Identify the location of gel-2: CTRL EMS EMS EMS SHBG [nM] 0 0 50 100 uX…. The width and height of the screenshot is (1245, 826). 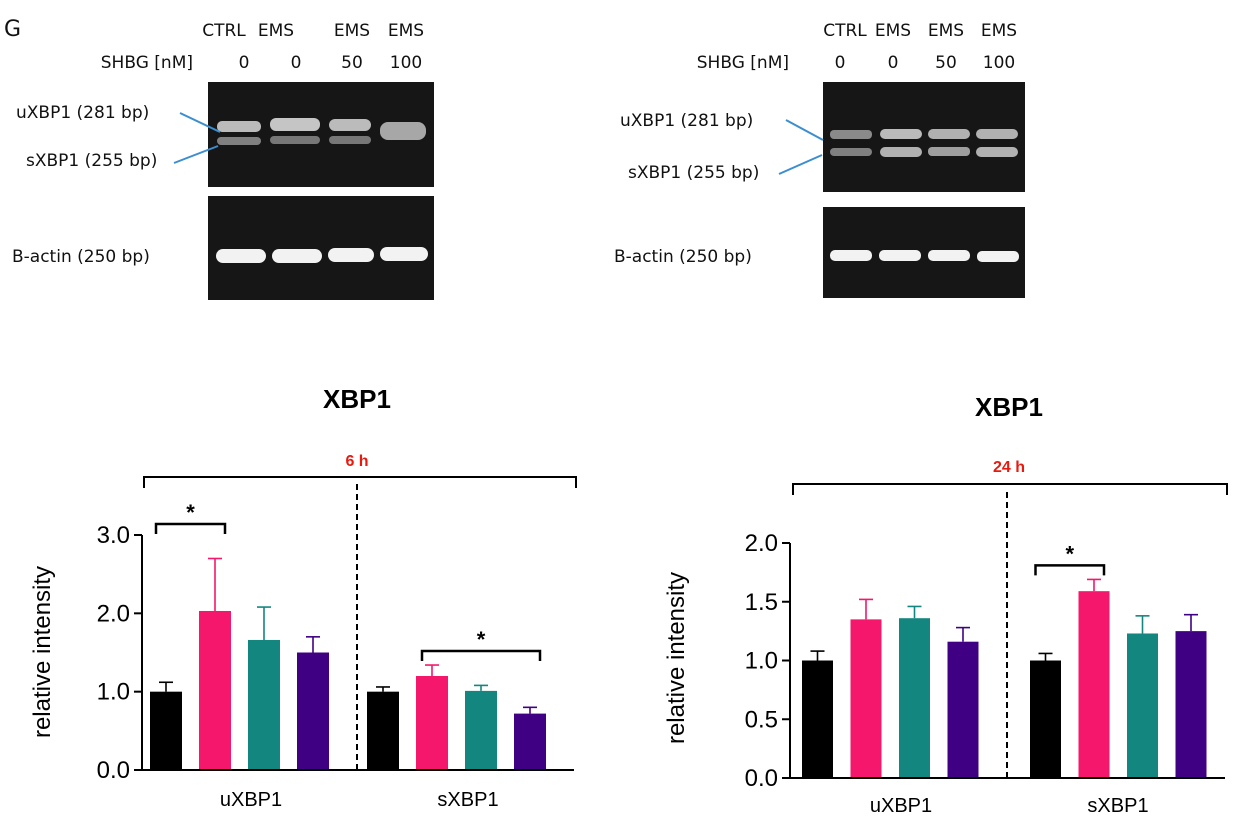
(819, 159).